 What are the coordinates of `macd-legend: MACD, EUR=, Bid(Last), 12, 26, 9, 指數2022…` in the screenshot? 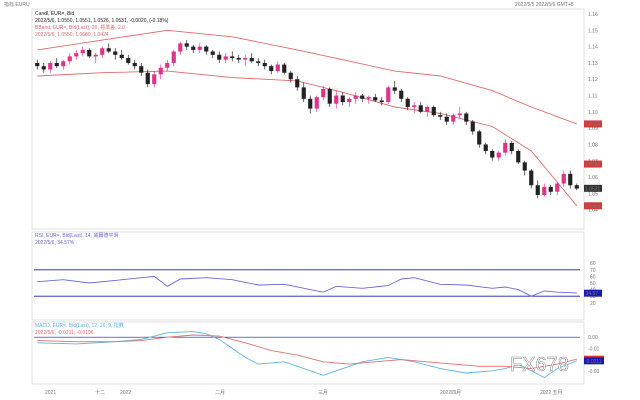 It's located at (79, 329).